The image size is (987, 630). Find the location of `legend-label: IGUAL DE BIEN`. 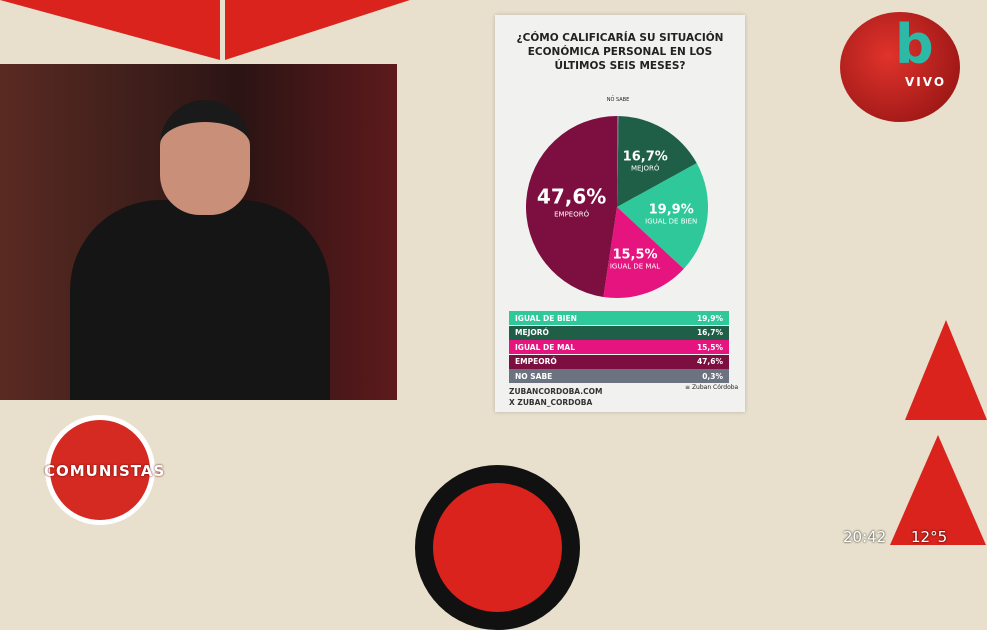

legend-label: IGUAL DE BIEN is located at coordinates (546, 318).